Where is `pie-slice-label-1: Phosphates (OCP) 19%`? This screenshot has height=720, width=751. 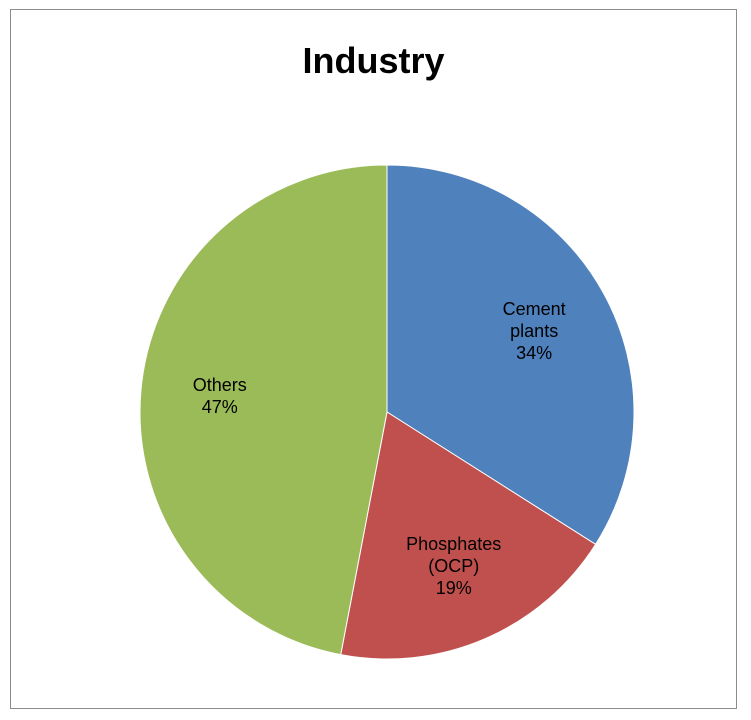 pie-slice-label-1: Phosphates (OCP) 19% is located at coordinates (453, 566).